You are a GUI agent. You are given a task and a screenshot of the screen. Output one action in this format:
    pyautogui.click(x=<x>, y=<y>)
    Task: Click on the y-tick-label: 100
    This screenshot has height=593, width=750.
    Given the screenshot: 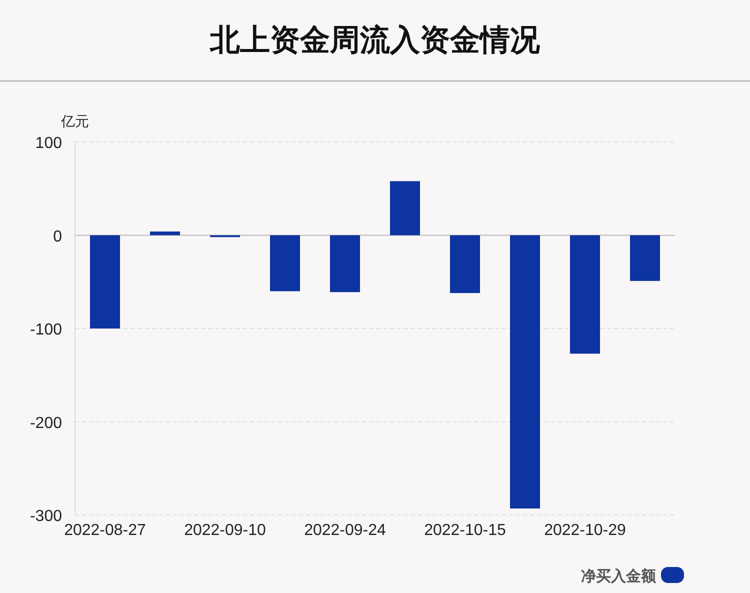 What is the action you would take?
    pyautogui.click(x=48, y=143)
    